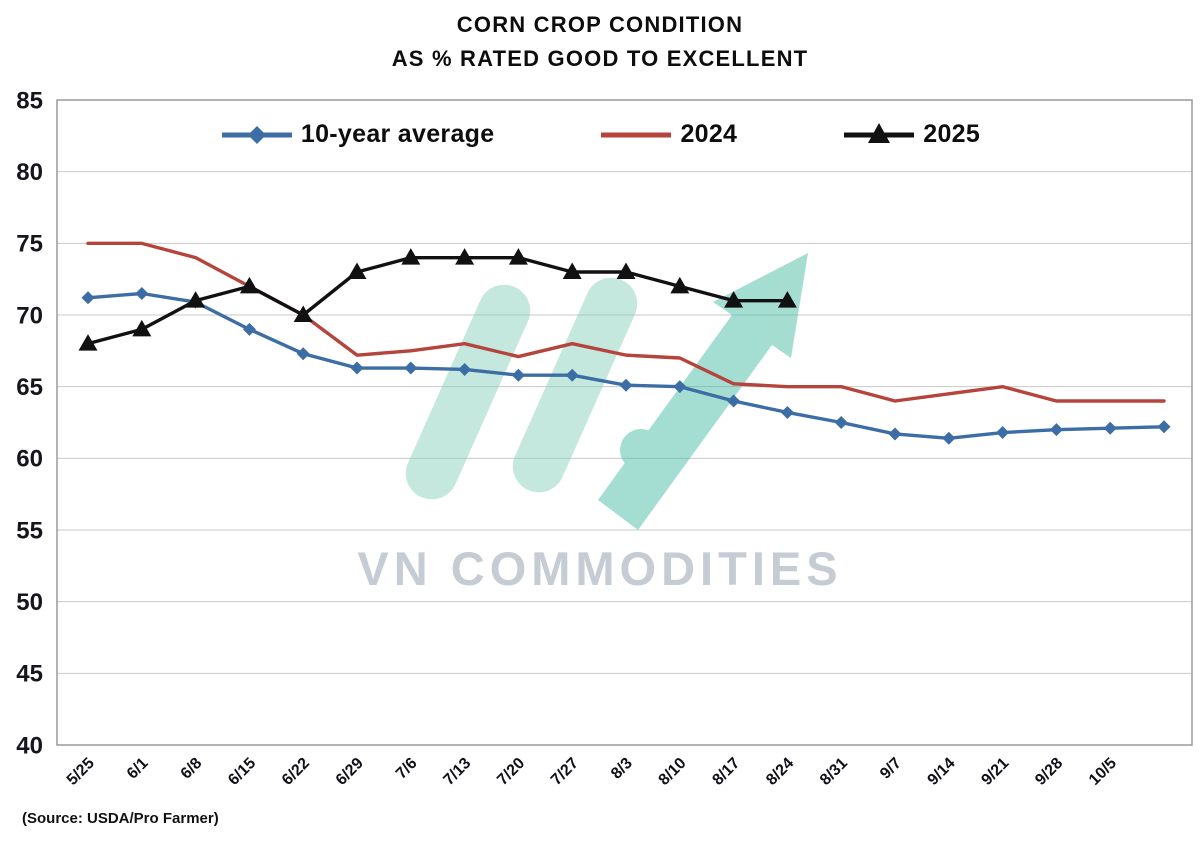  I want to click on y-tick-label: 85, so click(29, 100).